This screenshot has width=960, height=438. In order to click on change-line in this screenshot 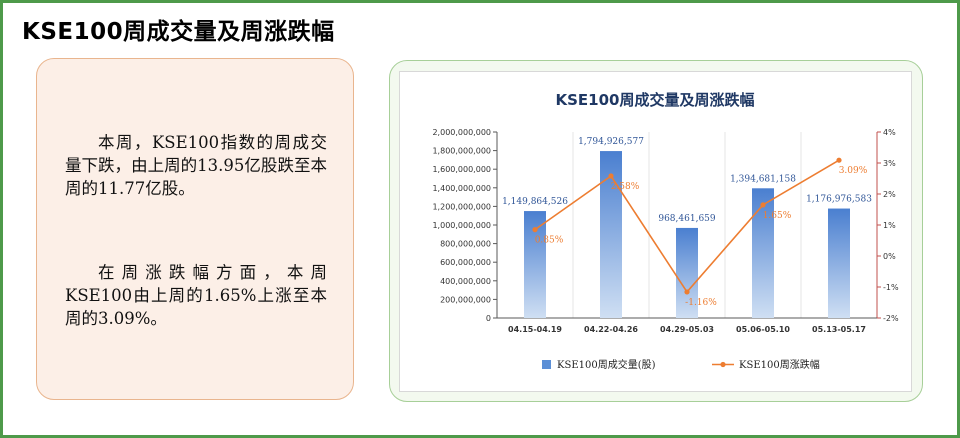, I will do `click(687, 226)`.